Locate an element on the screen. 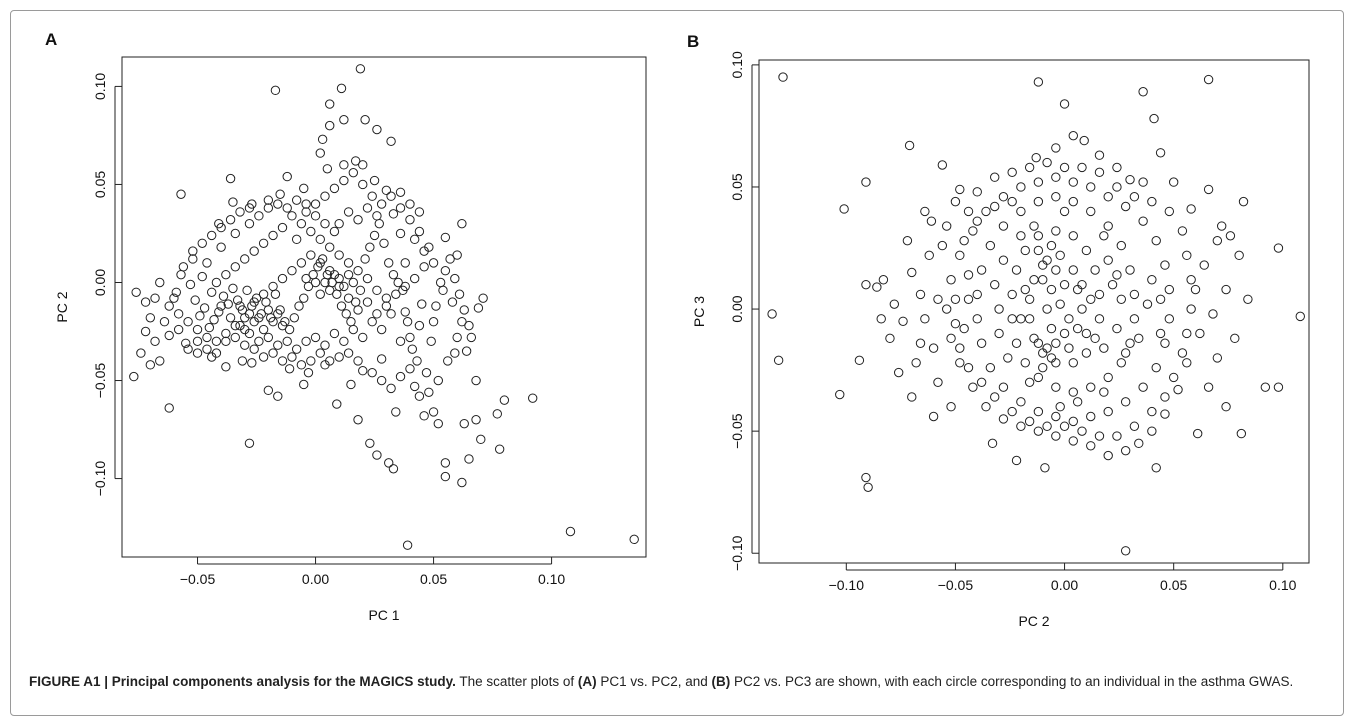 This screenshot has width=1355, height=727. x-axis-title: PC 1 is located at coordinates (383, 615).